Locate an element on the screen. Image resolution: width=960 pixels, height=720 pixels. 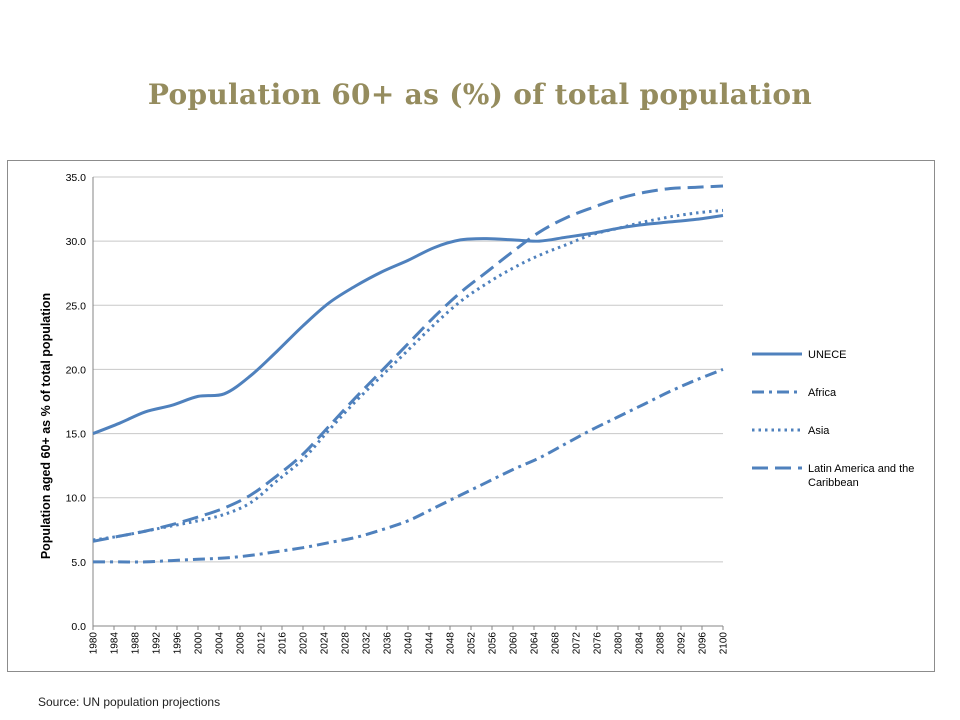
legend-label: UNECE is located at coordinates (827, 355).